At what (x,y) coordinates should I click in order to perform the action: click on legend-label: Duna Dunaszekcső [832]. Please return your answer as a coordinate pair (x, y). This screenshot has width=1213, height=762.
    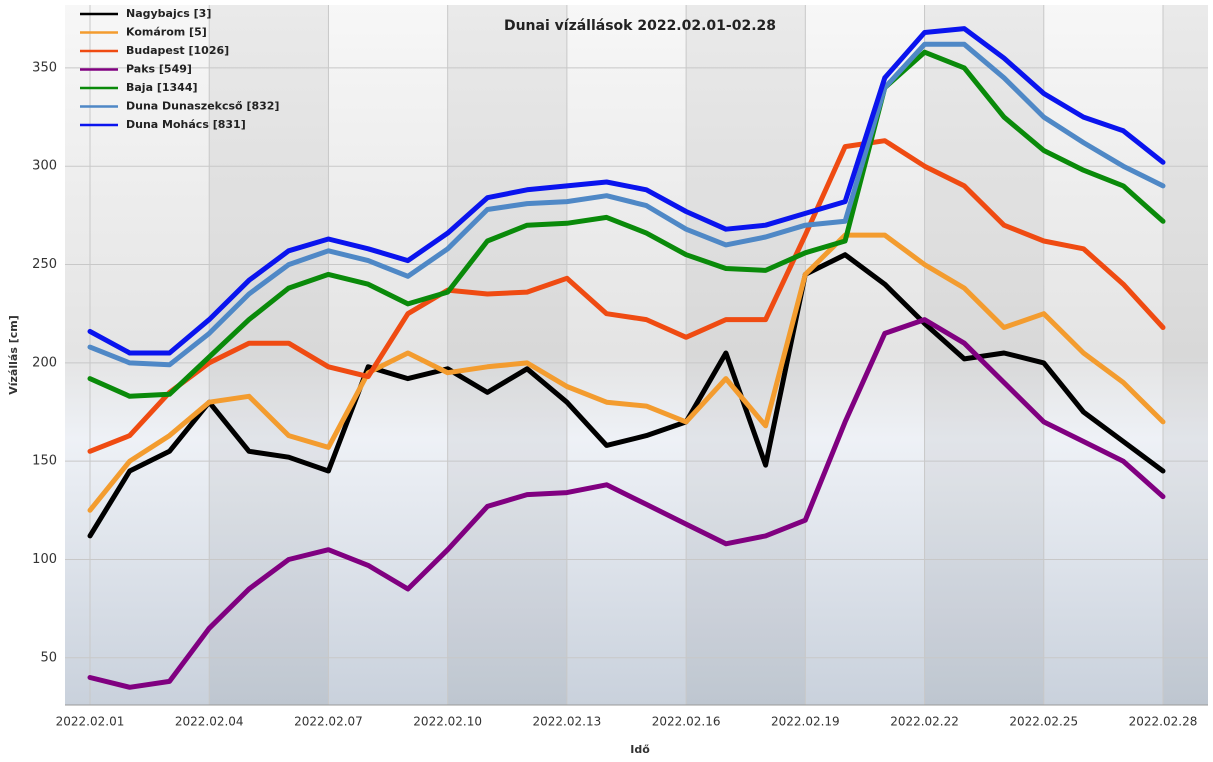
    Looking at the image, I should click on (202, 106).